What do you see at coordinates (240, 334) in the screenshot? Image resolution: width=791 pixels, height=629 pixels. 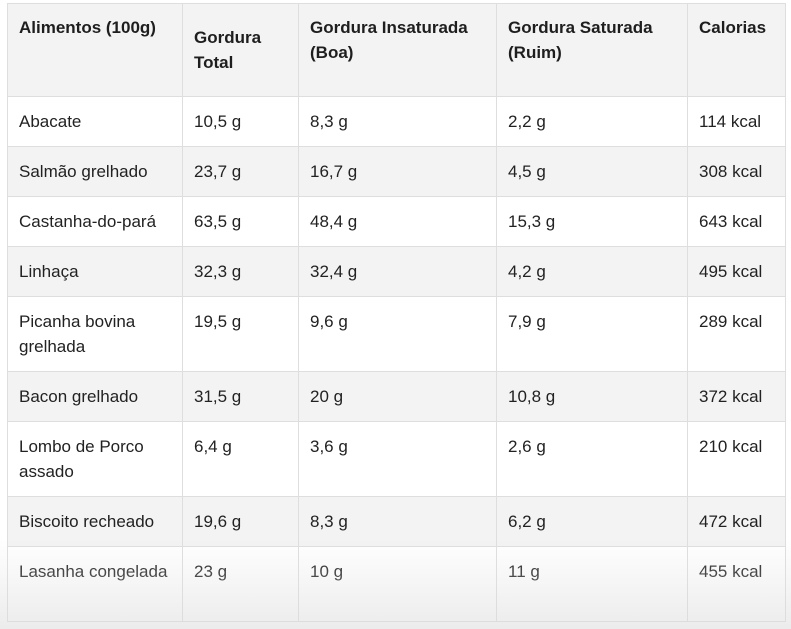 I see `cell-total-fat: 19,5 g` at bounding box center [240, 334].